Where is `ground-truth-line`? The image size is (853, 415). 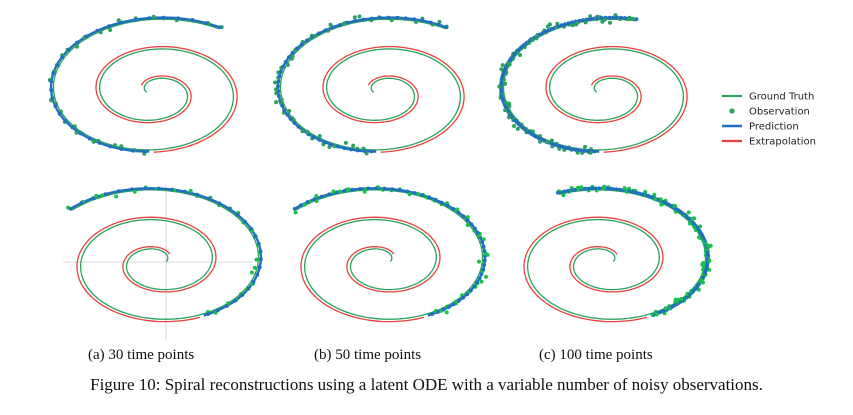
ground-truth-line is located at coordinates (390, 254).